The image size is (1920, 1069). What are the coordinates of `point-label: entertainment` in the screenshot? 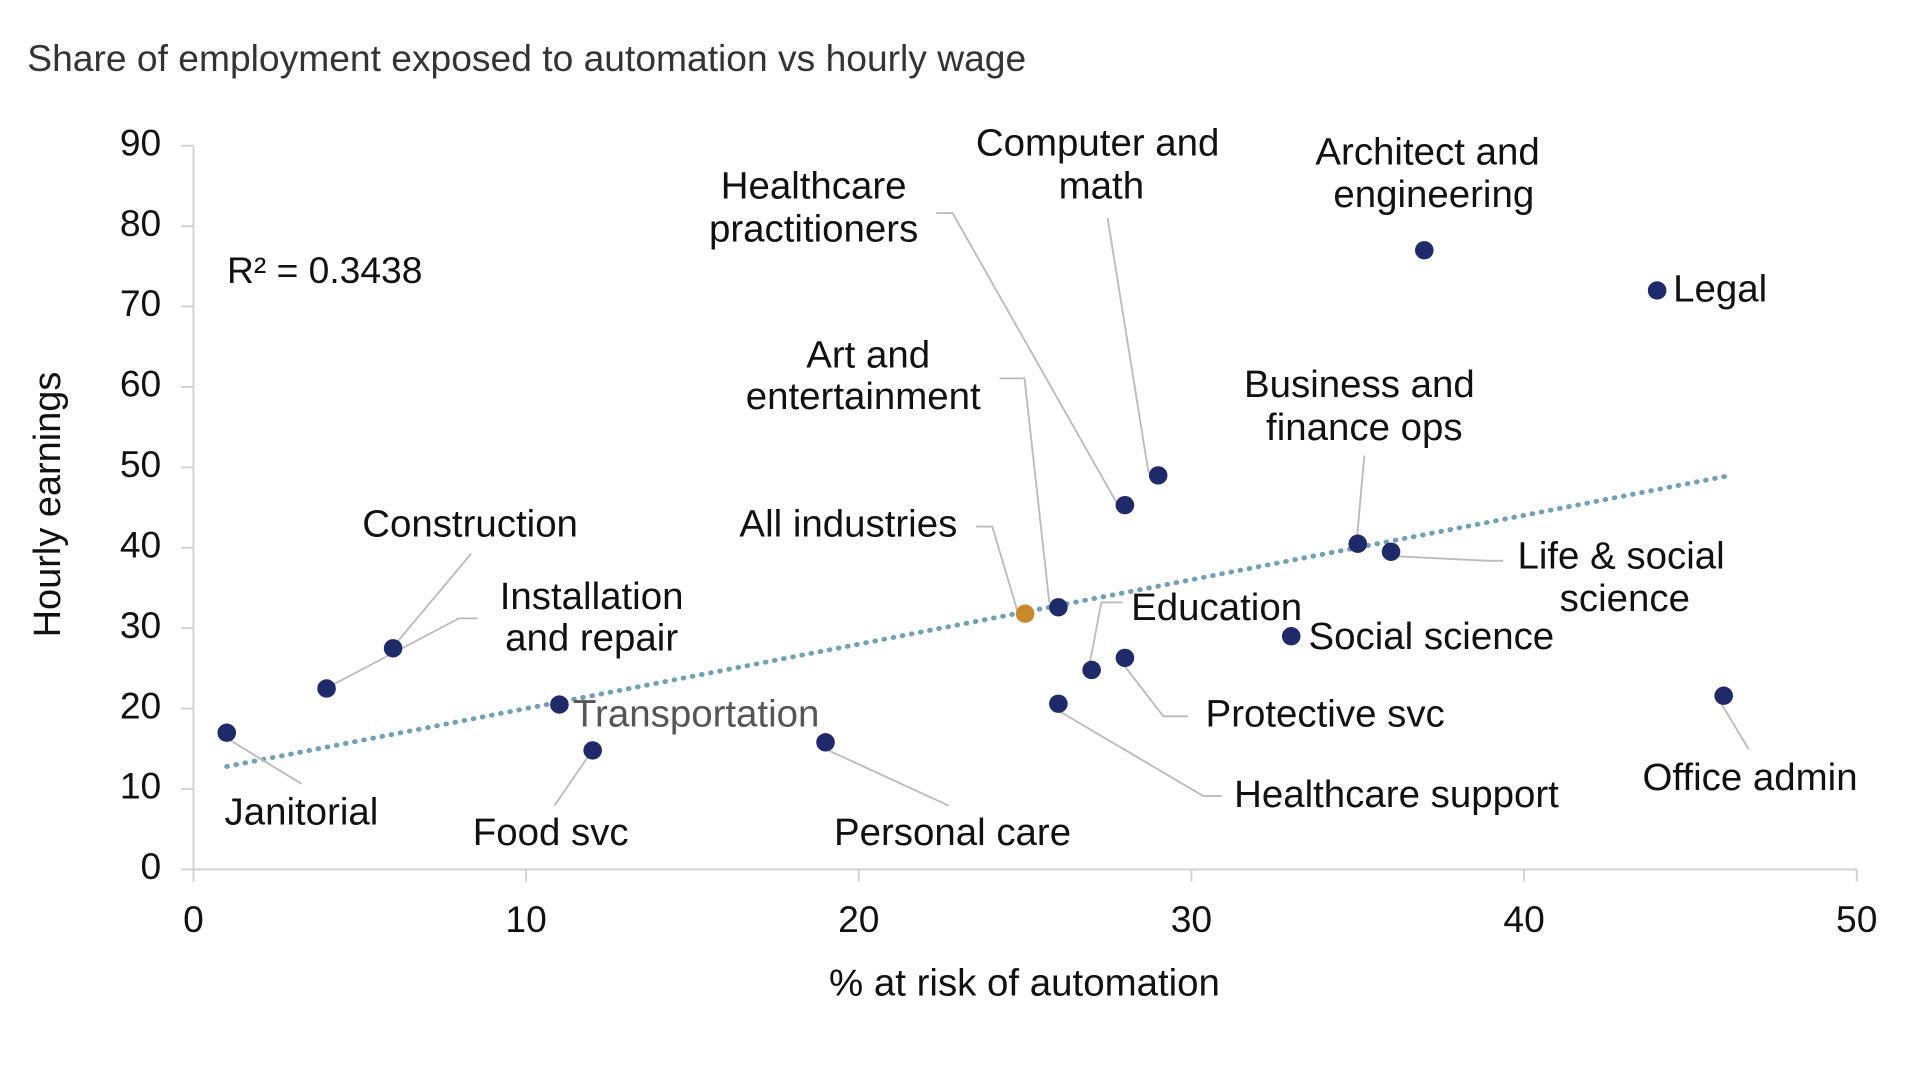 It's located at (863, 396).